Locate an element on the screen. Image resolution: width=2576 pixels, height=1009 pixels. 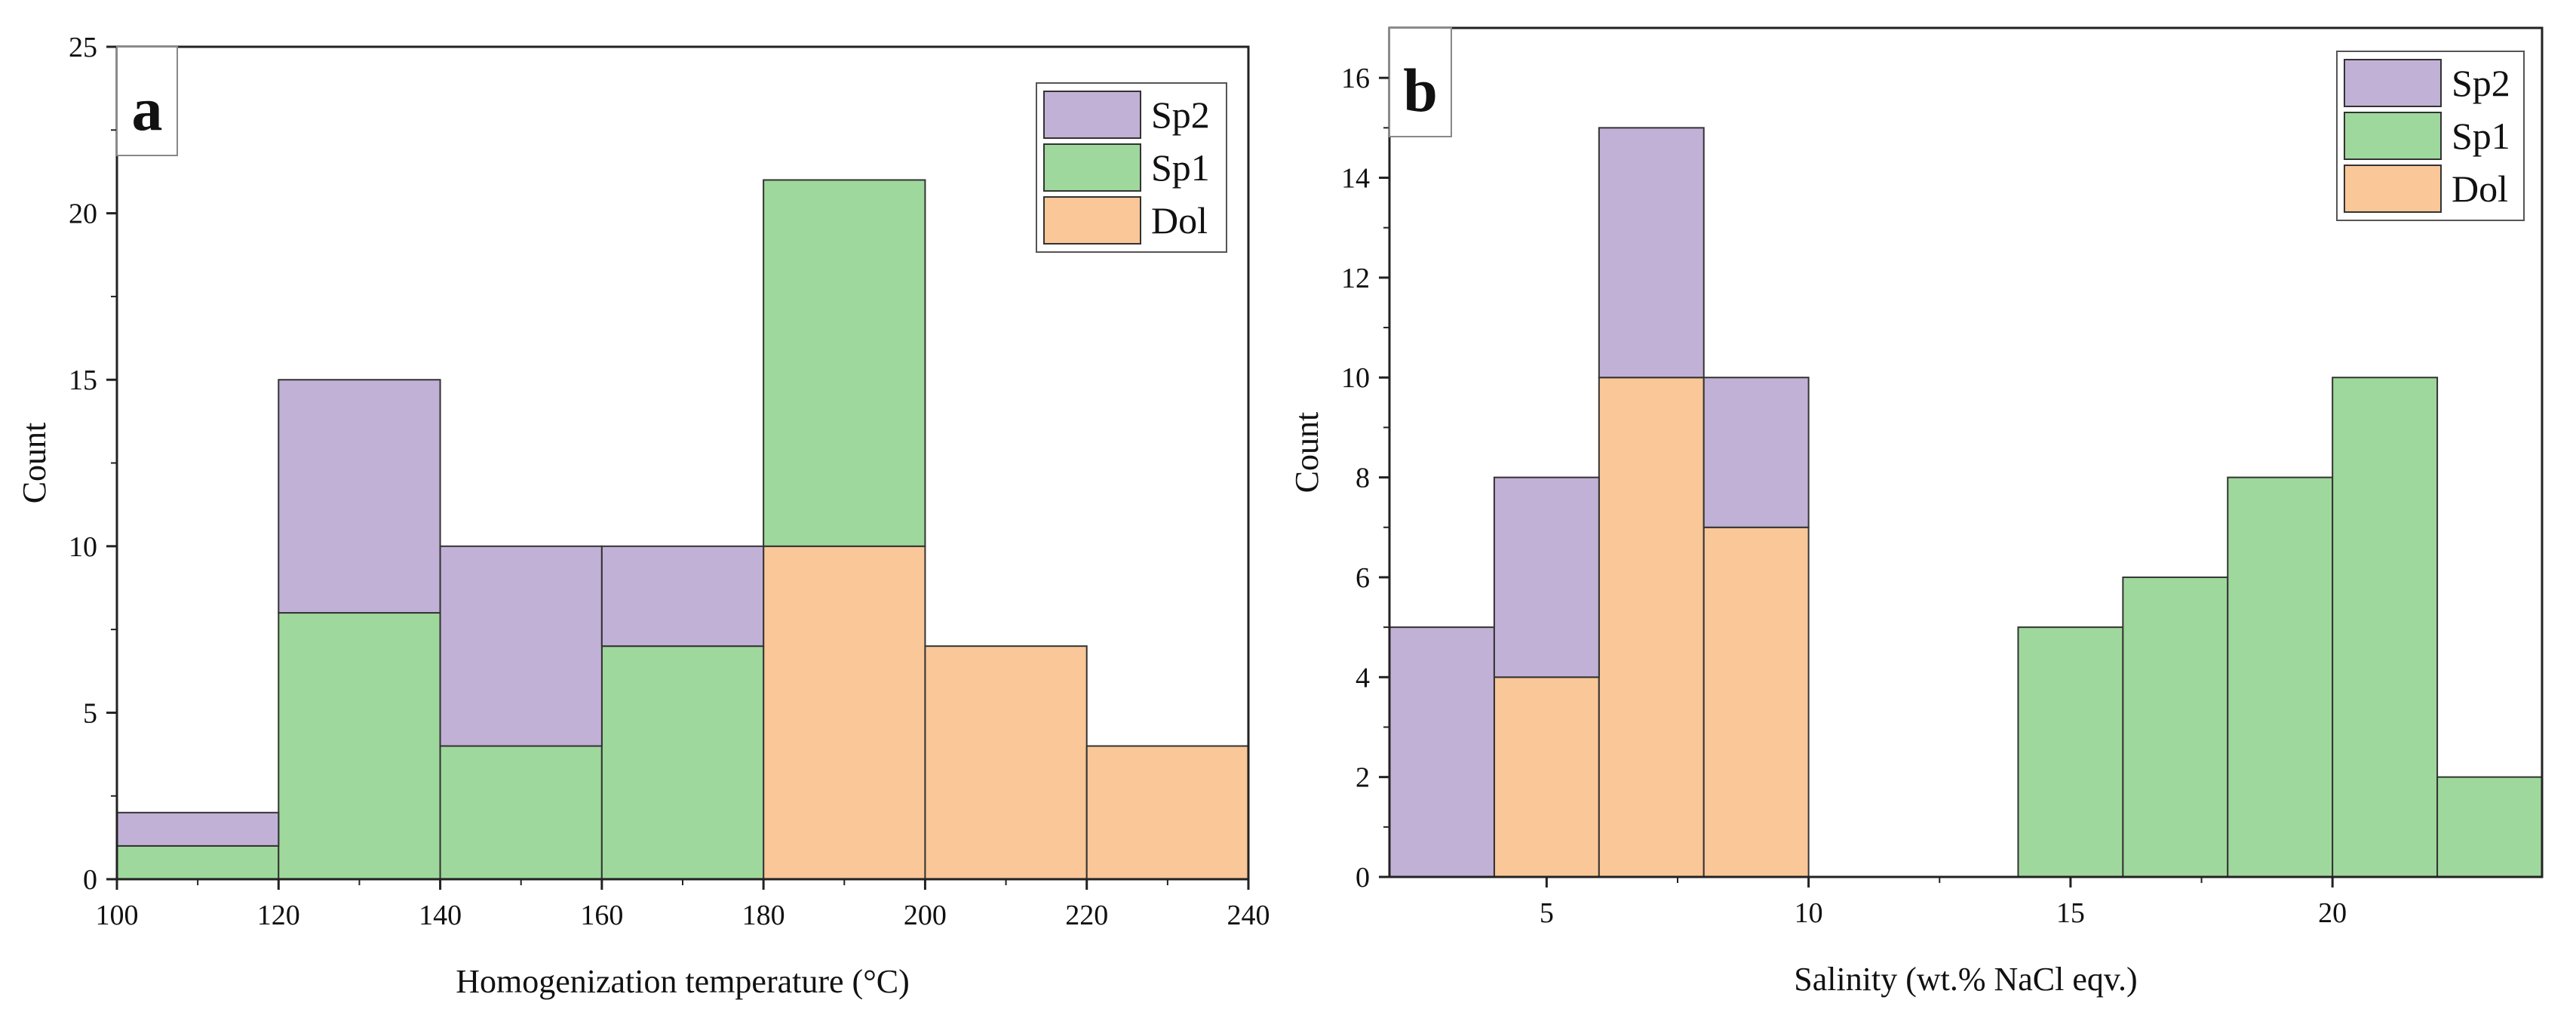
x-tick-label: 15 is located at coordinates (2070, 913).